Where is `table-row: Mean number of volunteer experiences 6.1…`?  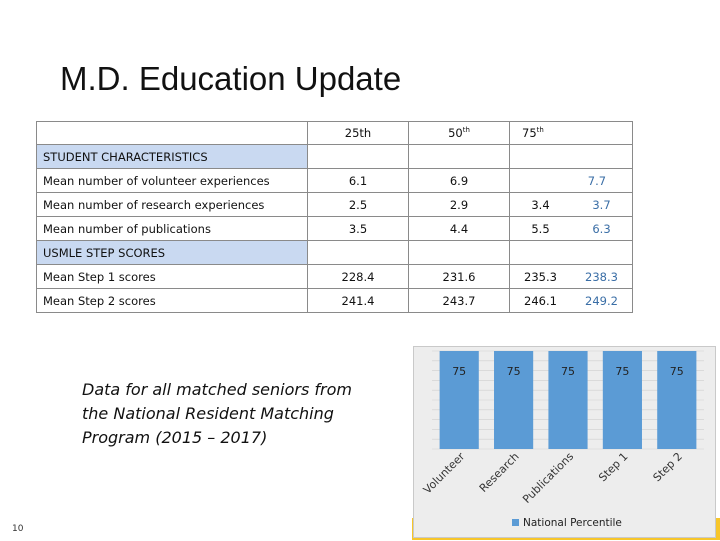
table-row: Mean number of volunteer experiences 6.1… is located at coordinates (334, 180).